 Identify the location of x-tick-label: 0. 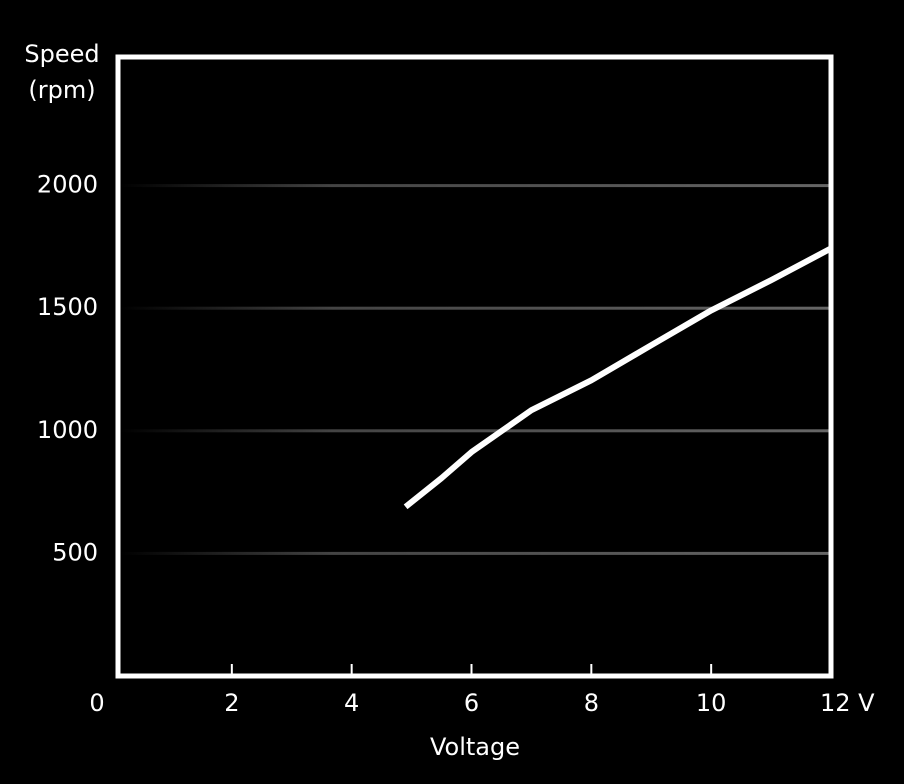
(96, 703).